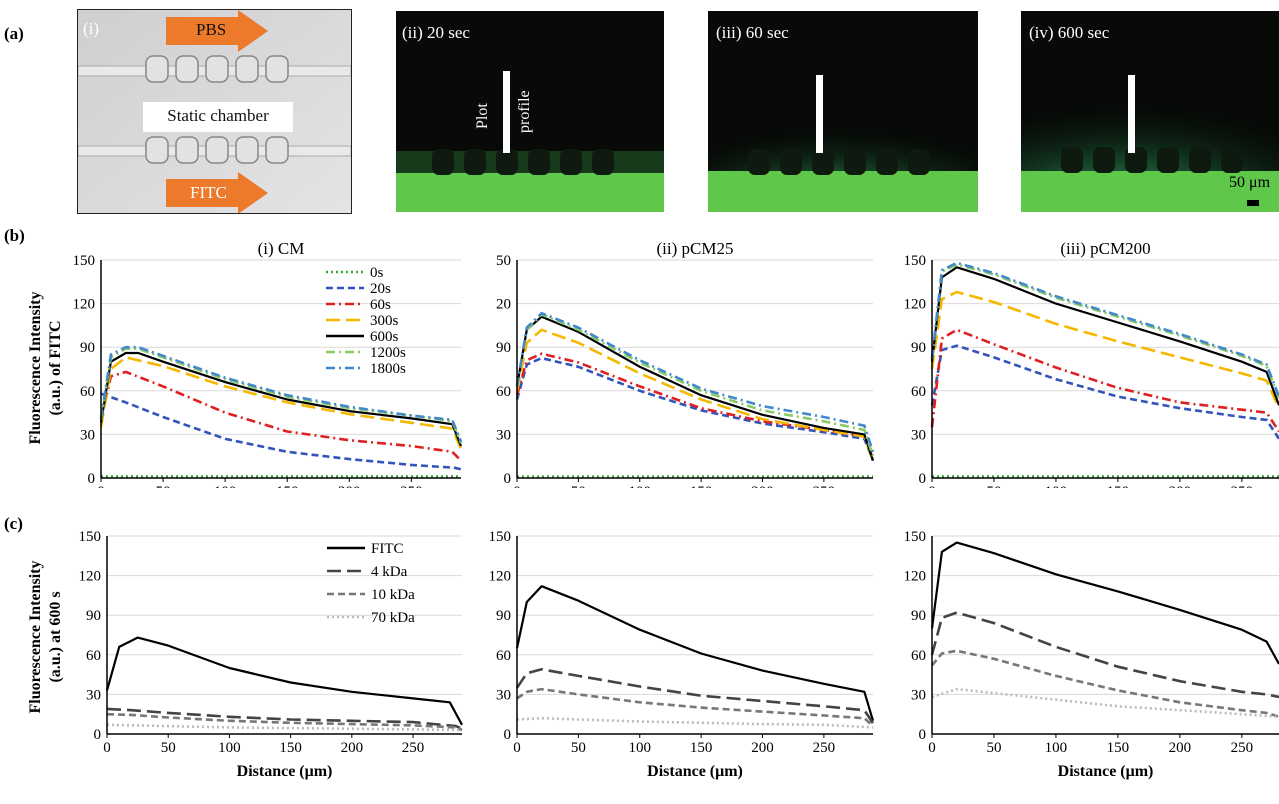  I want to click on legend-label: 60s, so click(380, 305).